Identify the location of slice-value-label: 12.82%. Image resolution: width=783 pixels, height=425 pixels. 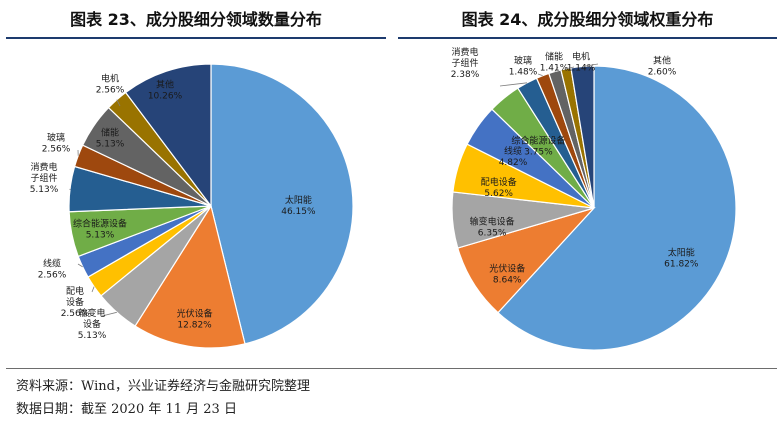
(194, 325).